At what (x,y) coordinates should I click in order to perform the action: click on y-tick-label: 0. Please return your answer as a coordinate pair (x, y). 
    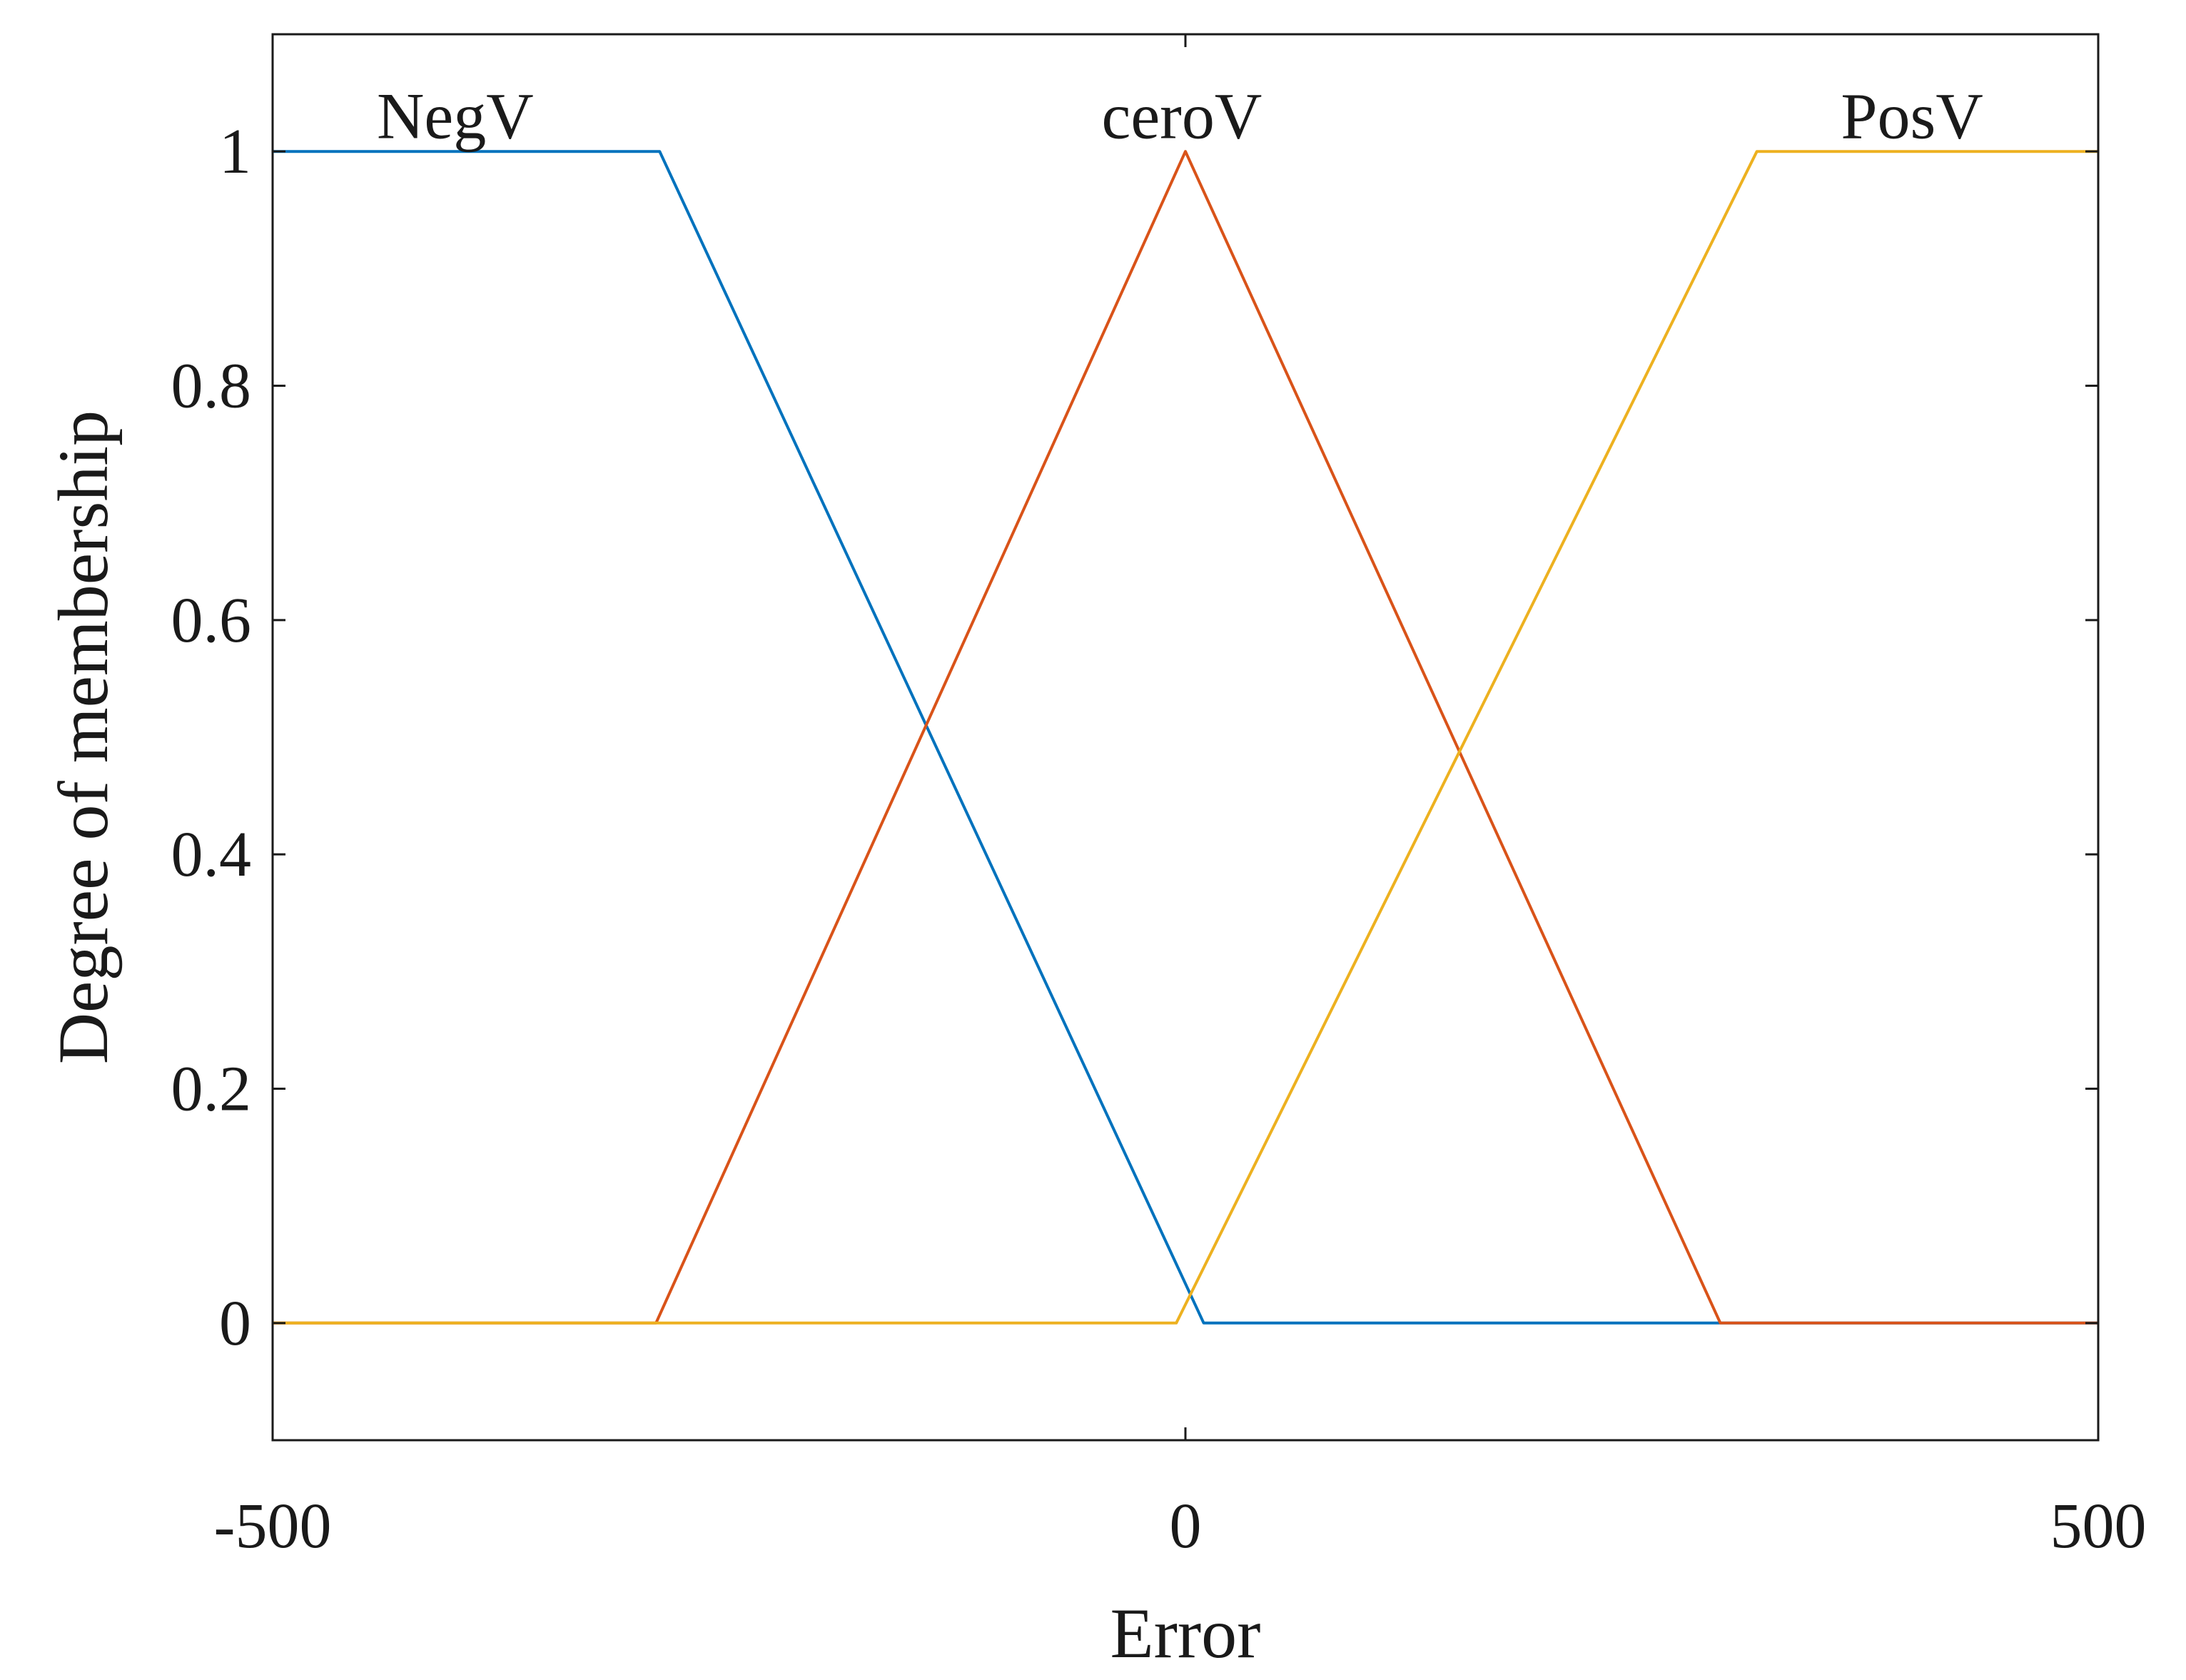
    Looking at the image, I should click on (235, 1323).